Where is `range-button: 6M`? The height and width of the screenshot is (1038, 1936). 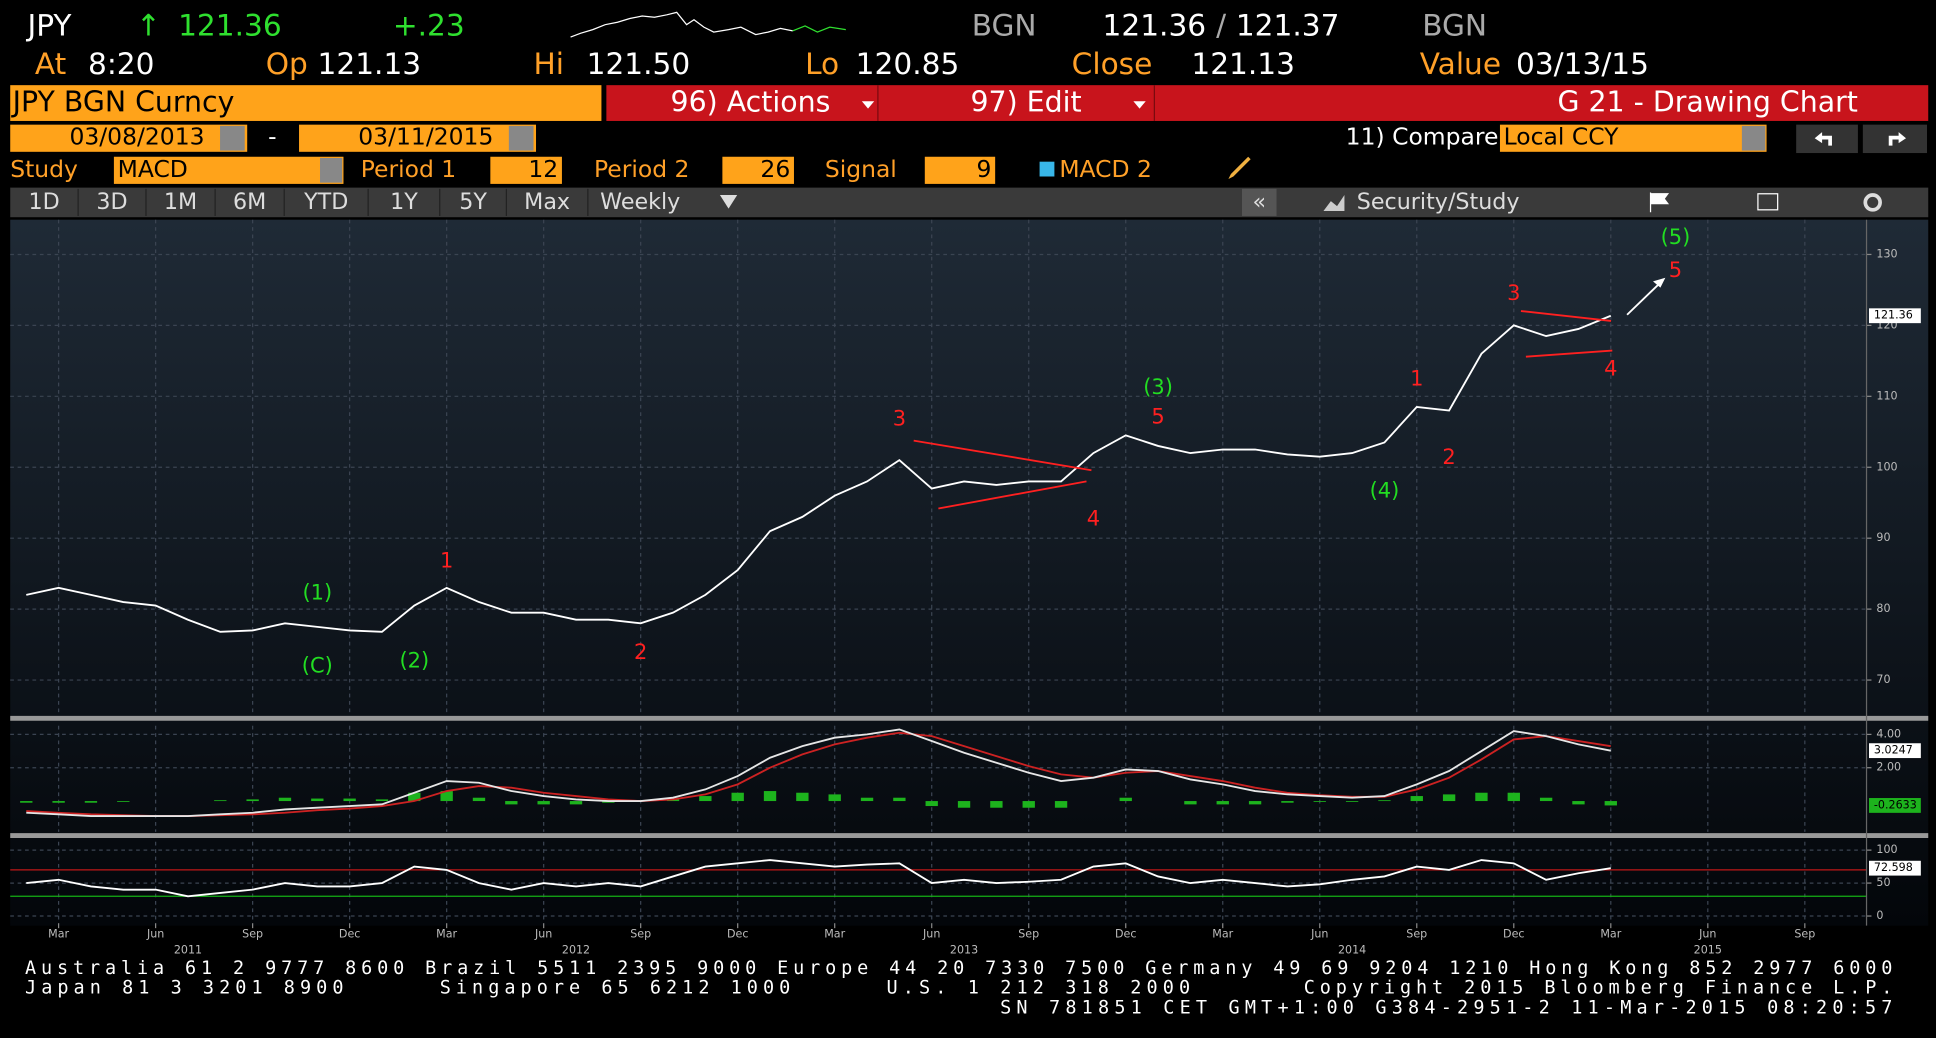
range-button: 6M is located at coordinates (249, 202).